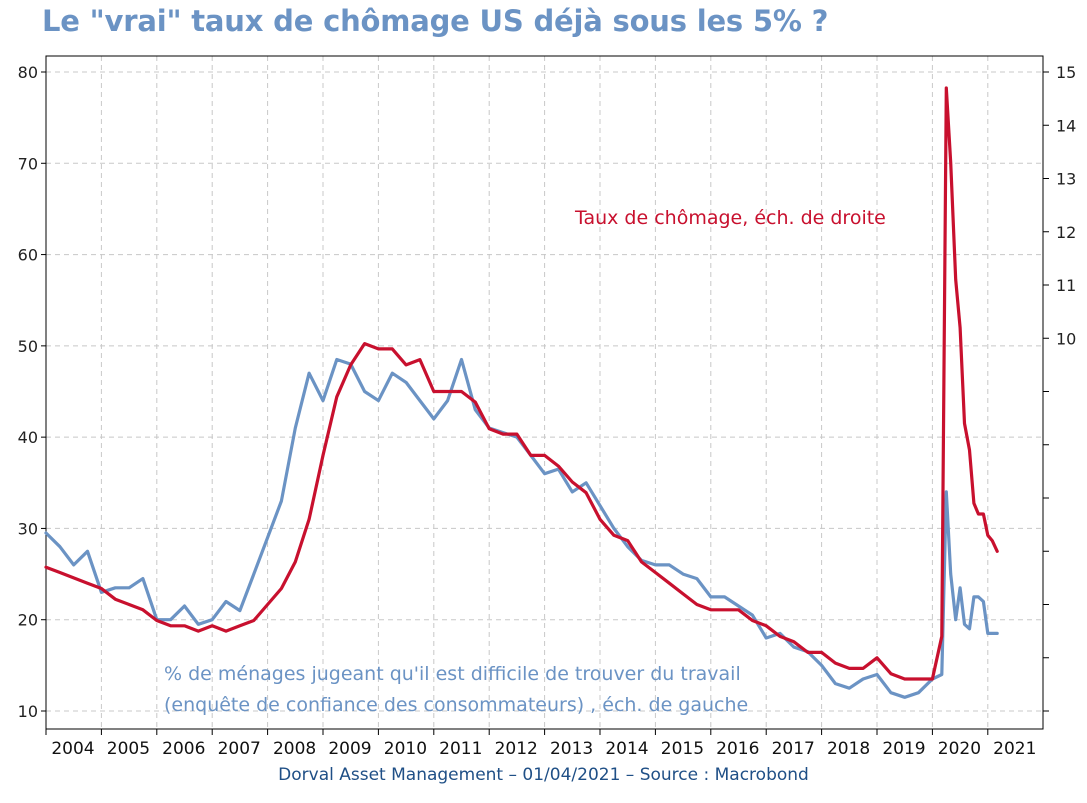 This screenshot has width=1087, height=803. What do you see at coordinates (1066, 285) in the screenshot?
I see `right-tick-label: 11` at bounding box center [1066, 285].